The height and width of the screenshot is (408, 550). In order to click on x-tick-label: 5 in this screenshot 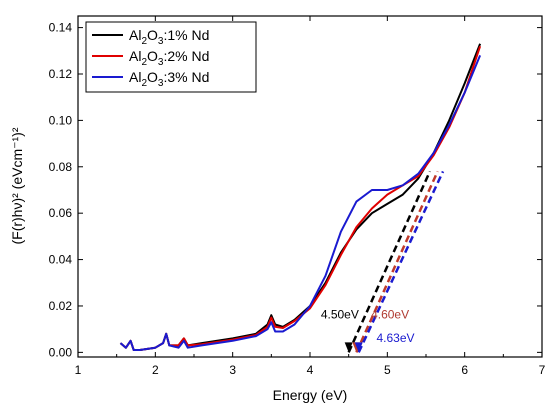, I will do `click(387, 370)`.